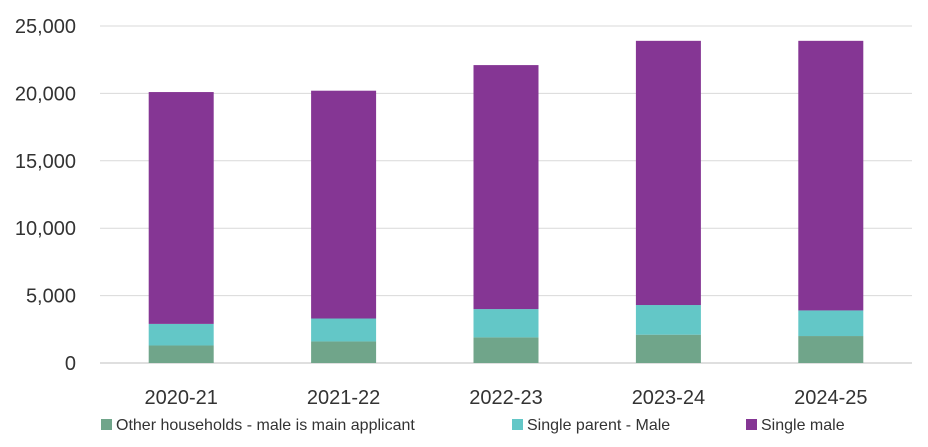 The width and height of the screenshot is (928, 447). Describe the element at coordinates (803, 425) in the screenshot. I see `legend-label: Single male` at that location.